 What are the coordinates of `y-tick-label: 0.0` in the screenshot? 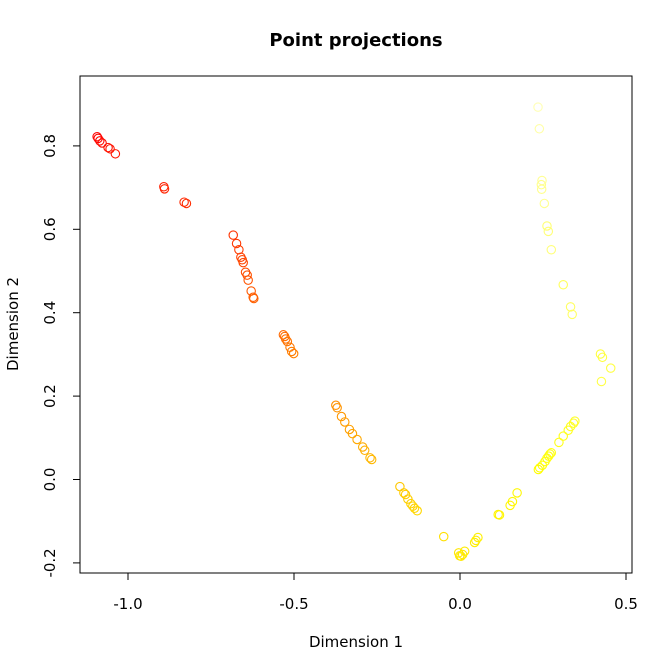 It's located at (50, 480).